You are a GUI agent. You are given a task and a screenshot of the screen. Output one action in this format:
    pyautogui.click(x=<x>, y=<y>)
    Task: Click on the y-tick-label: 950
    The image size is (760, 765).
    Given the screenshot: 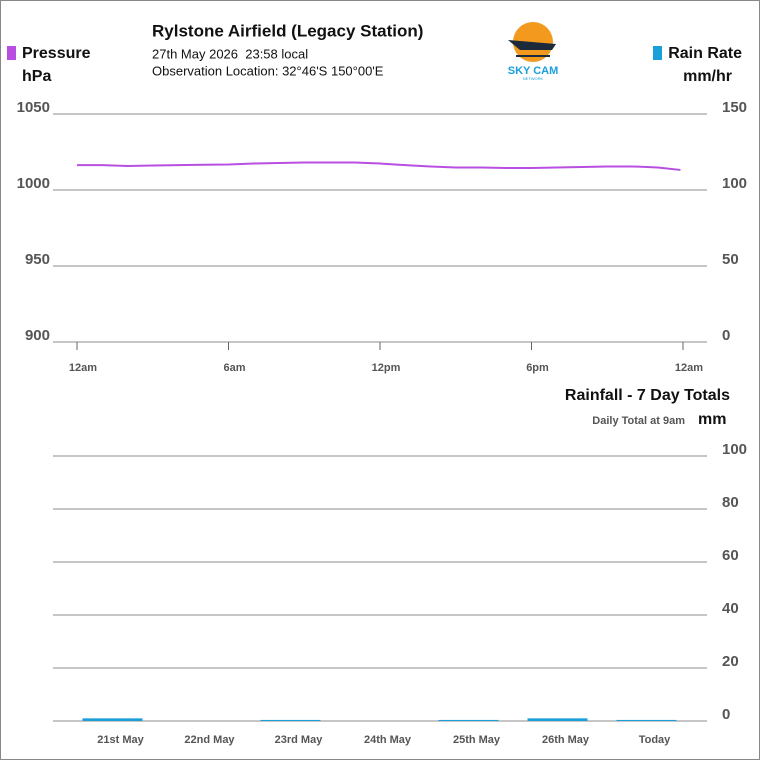 What is the action you would take?
    pyautogui.click(x=37, y=259)
    